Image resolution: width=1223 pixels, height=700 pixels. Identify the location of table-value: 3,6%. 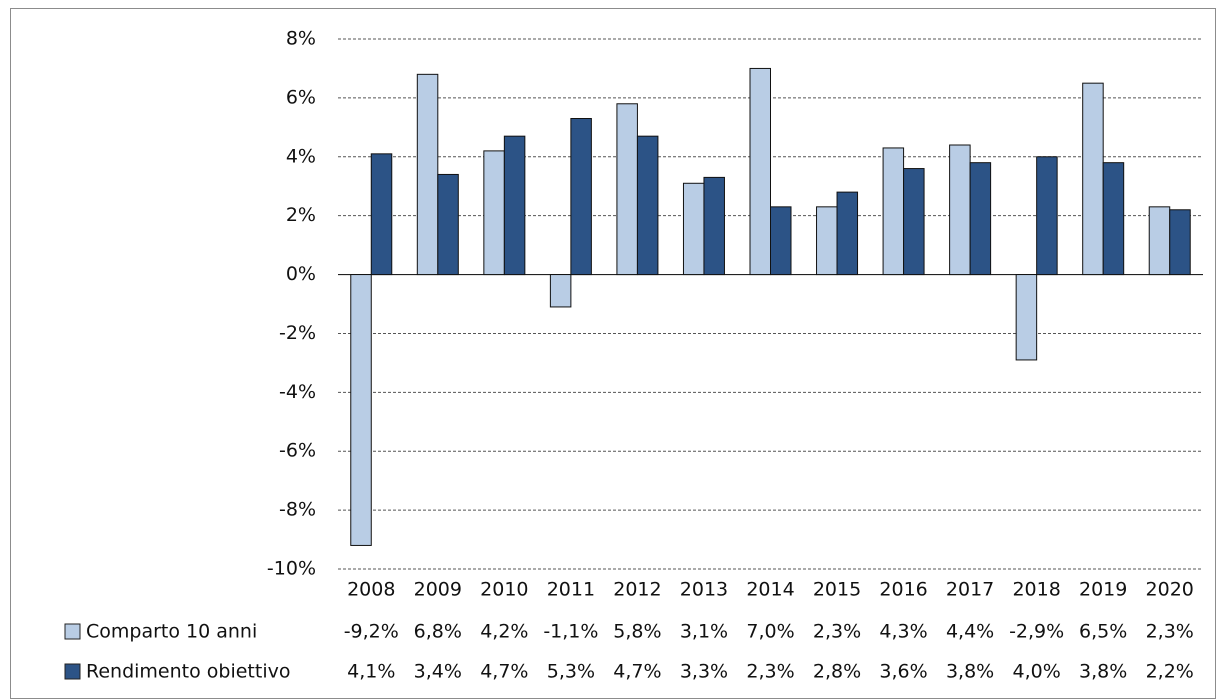
(903, 672).